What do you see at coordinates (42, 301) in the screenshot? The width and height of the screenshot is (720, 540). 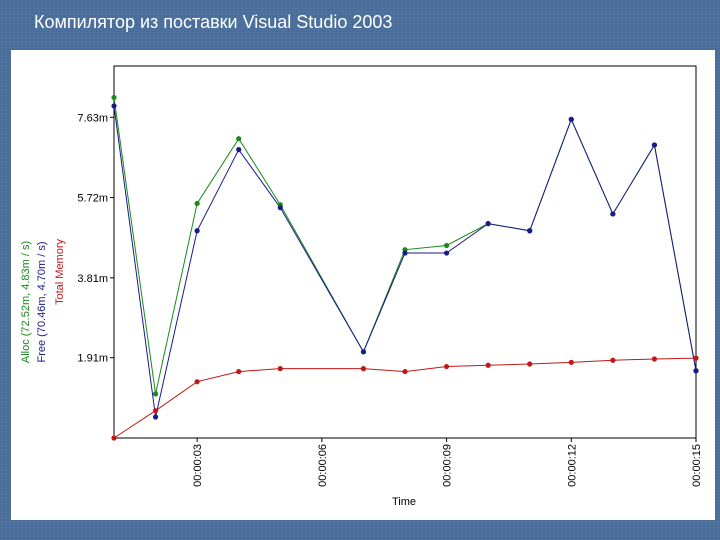 I see `y-axis-label-free: Free (70.46m, 4.70m / s)` at bounding box center [42, 301].